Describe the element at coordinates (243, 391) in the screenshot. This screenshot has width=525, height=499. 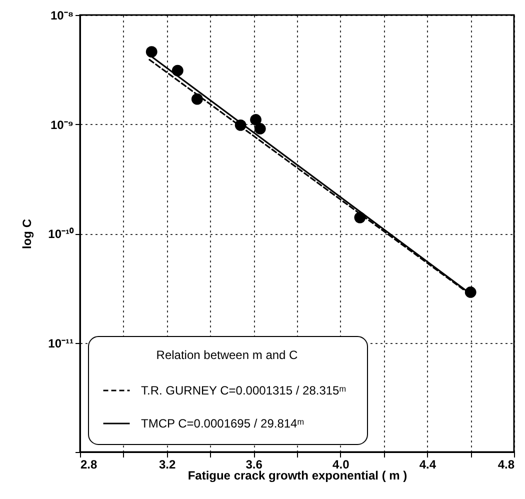
I see `legend-label: T.R. GURNEY C=0.0001315 / 28.315ᵐ` at that location.